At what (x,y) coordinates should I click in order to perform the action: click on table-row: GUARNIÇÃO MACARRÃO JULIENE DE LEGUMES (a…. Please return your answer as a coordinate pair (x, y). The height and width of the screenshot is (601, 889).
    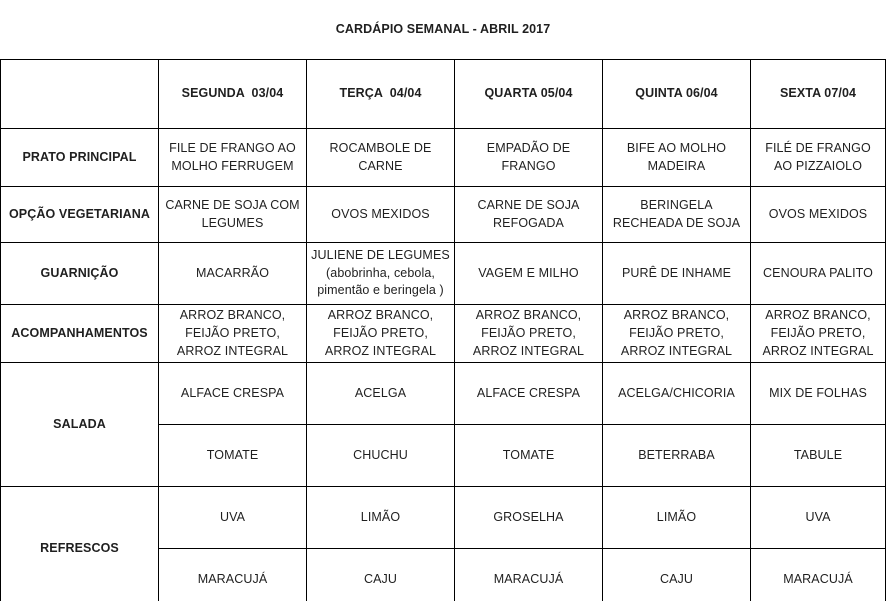
    Looking at the image, I should click on (443, 273).